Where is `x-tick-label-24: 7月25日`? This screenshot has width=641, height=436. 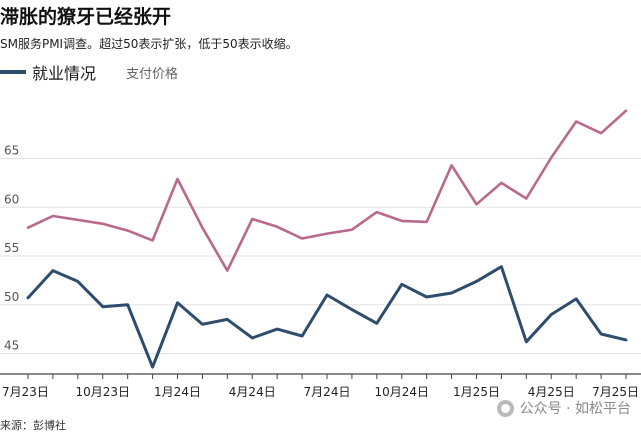
x-tick-label-24: 7月25日 is located at coordinates (615, 392).